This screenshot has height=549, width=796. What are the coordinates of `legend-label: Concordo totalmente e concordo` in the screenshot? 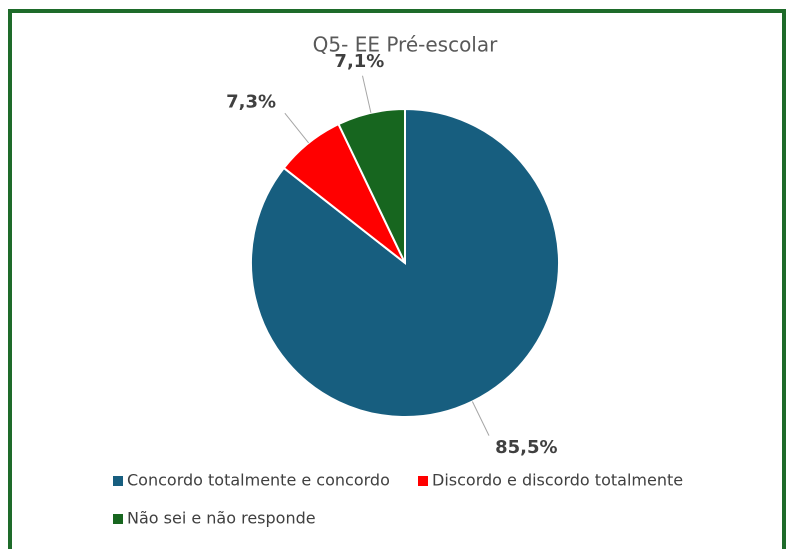 It's located at (258, 480).